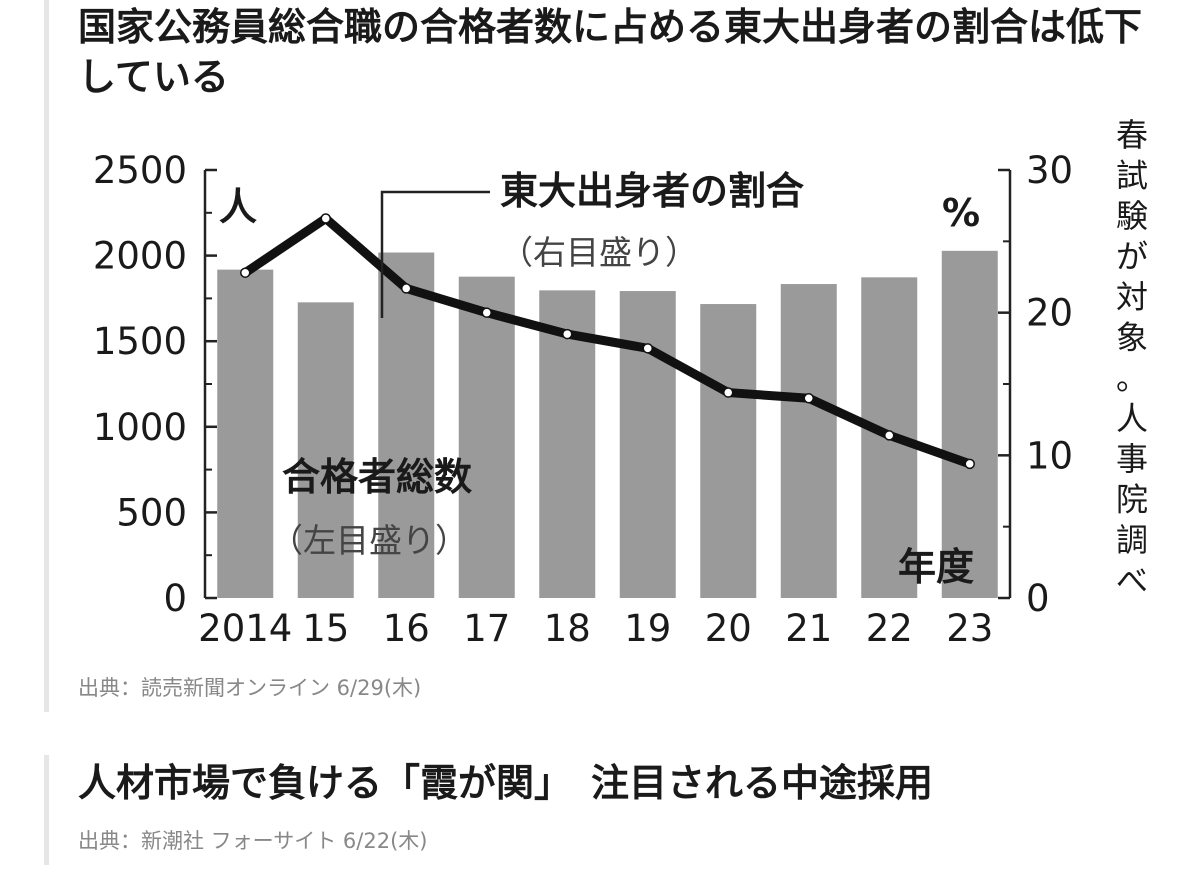  Describe the element at coordinates (728, 628) in the screenshot. I see `x-tick-label: 20` at that location.